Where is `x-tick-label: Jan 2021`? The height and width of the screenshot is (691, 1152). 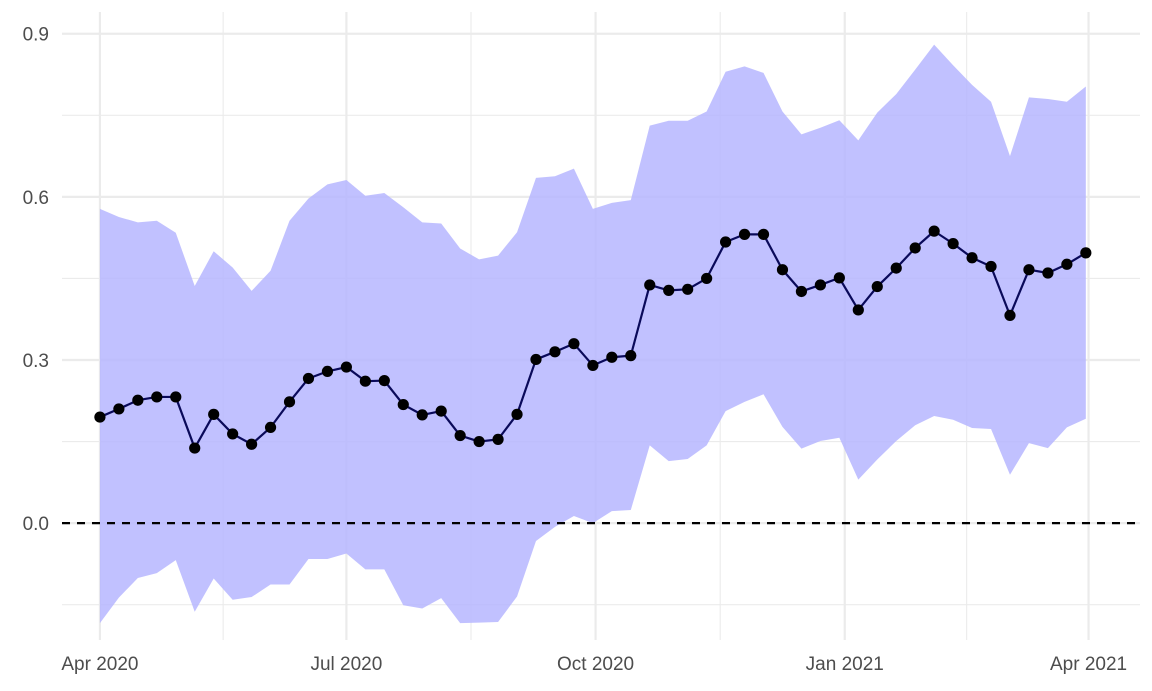
x-tick-label: Jan 2021 is located at coordinates (845, 664).